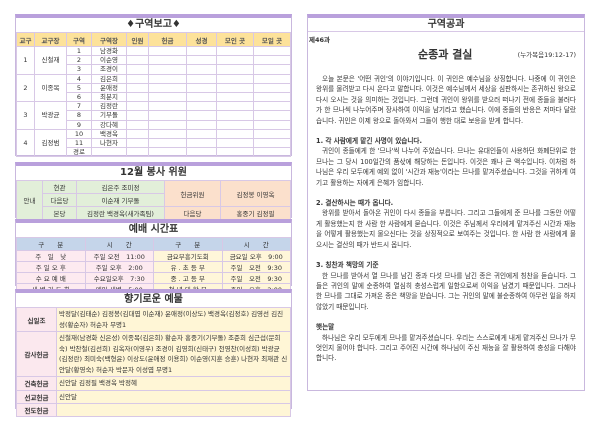 The height and width of the screenshot is (424, 600). I want to click on table-row: 9 강다혜, so click(154, 124).